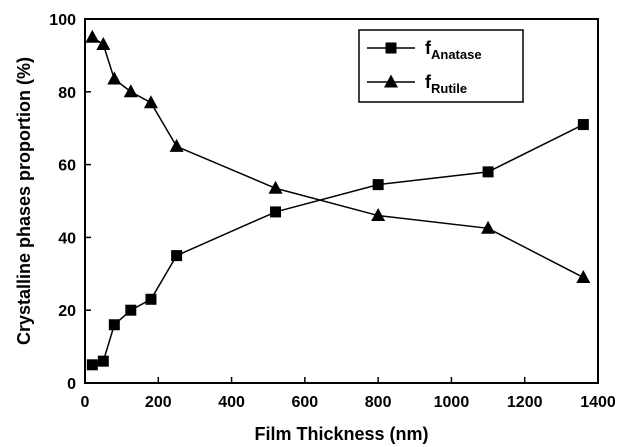 This screenshot has width=634, height=447. Describe the element at coordinates (24, 201) in the screenshot. I see `y-axis-title: Crystalline phases proportion (%)` at that location.